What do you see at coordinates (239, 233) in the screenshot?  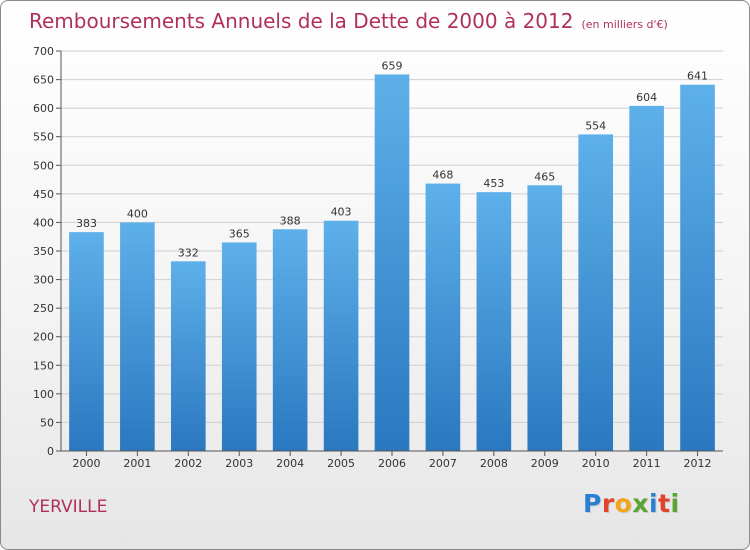 I see `value-label-2003: 365` at bounding box center [239, 233].